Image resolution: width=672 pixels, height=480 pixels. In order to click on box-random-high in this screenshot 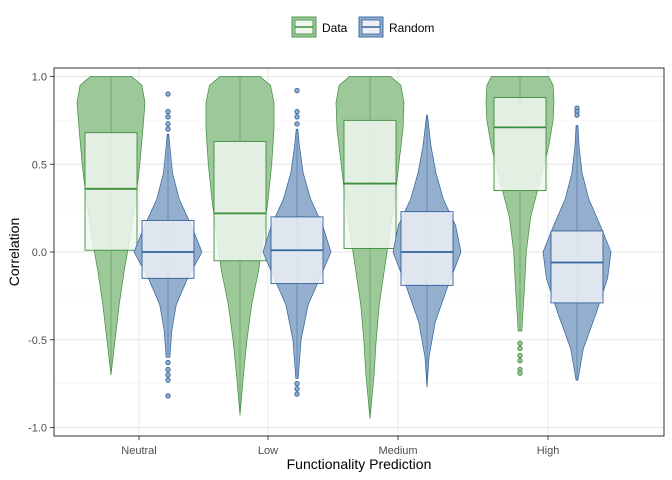, I will do `click(577, 267)`.